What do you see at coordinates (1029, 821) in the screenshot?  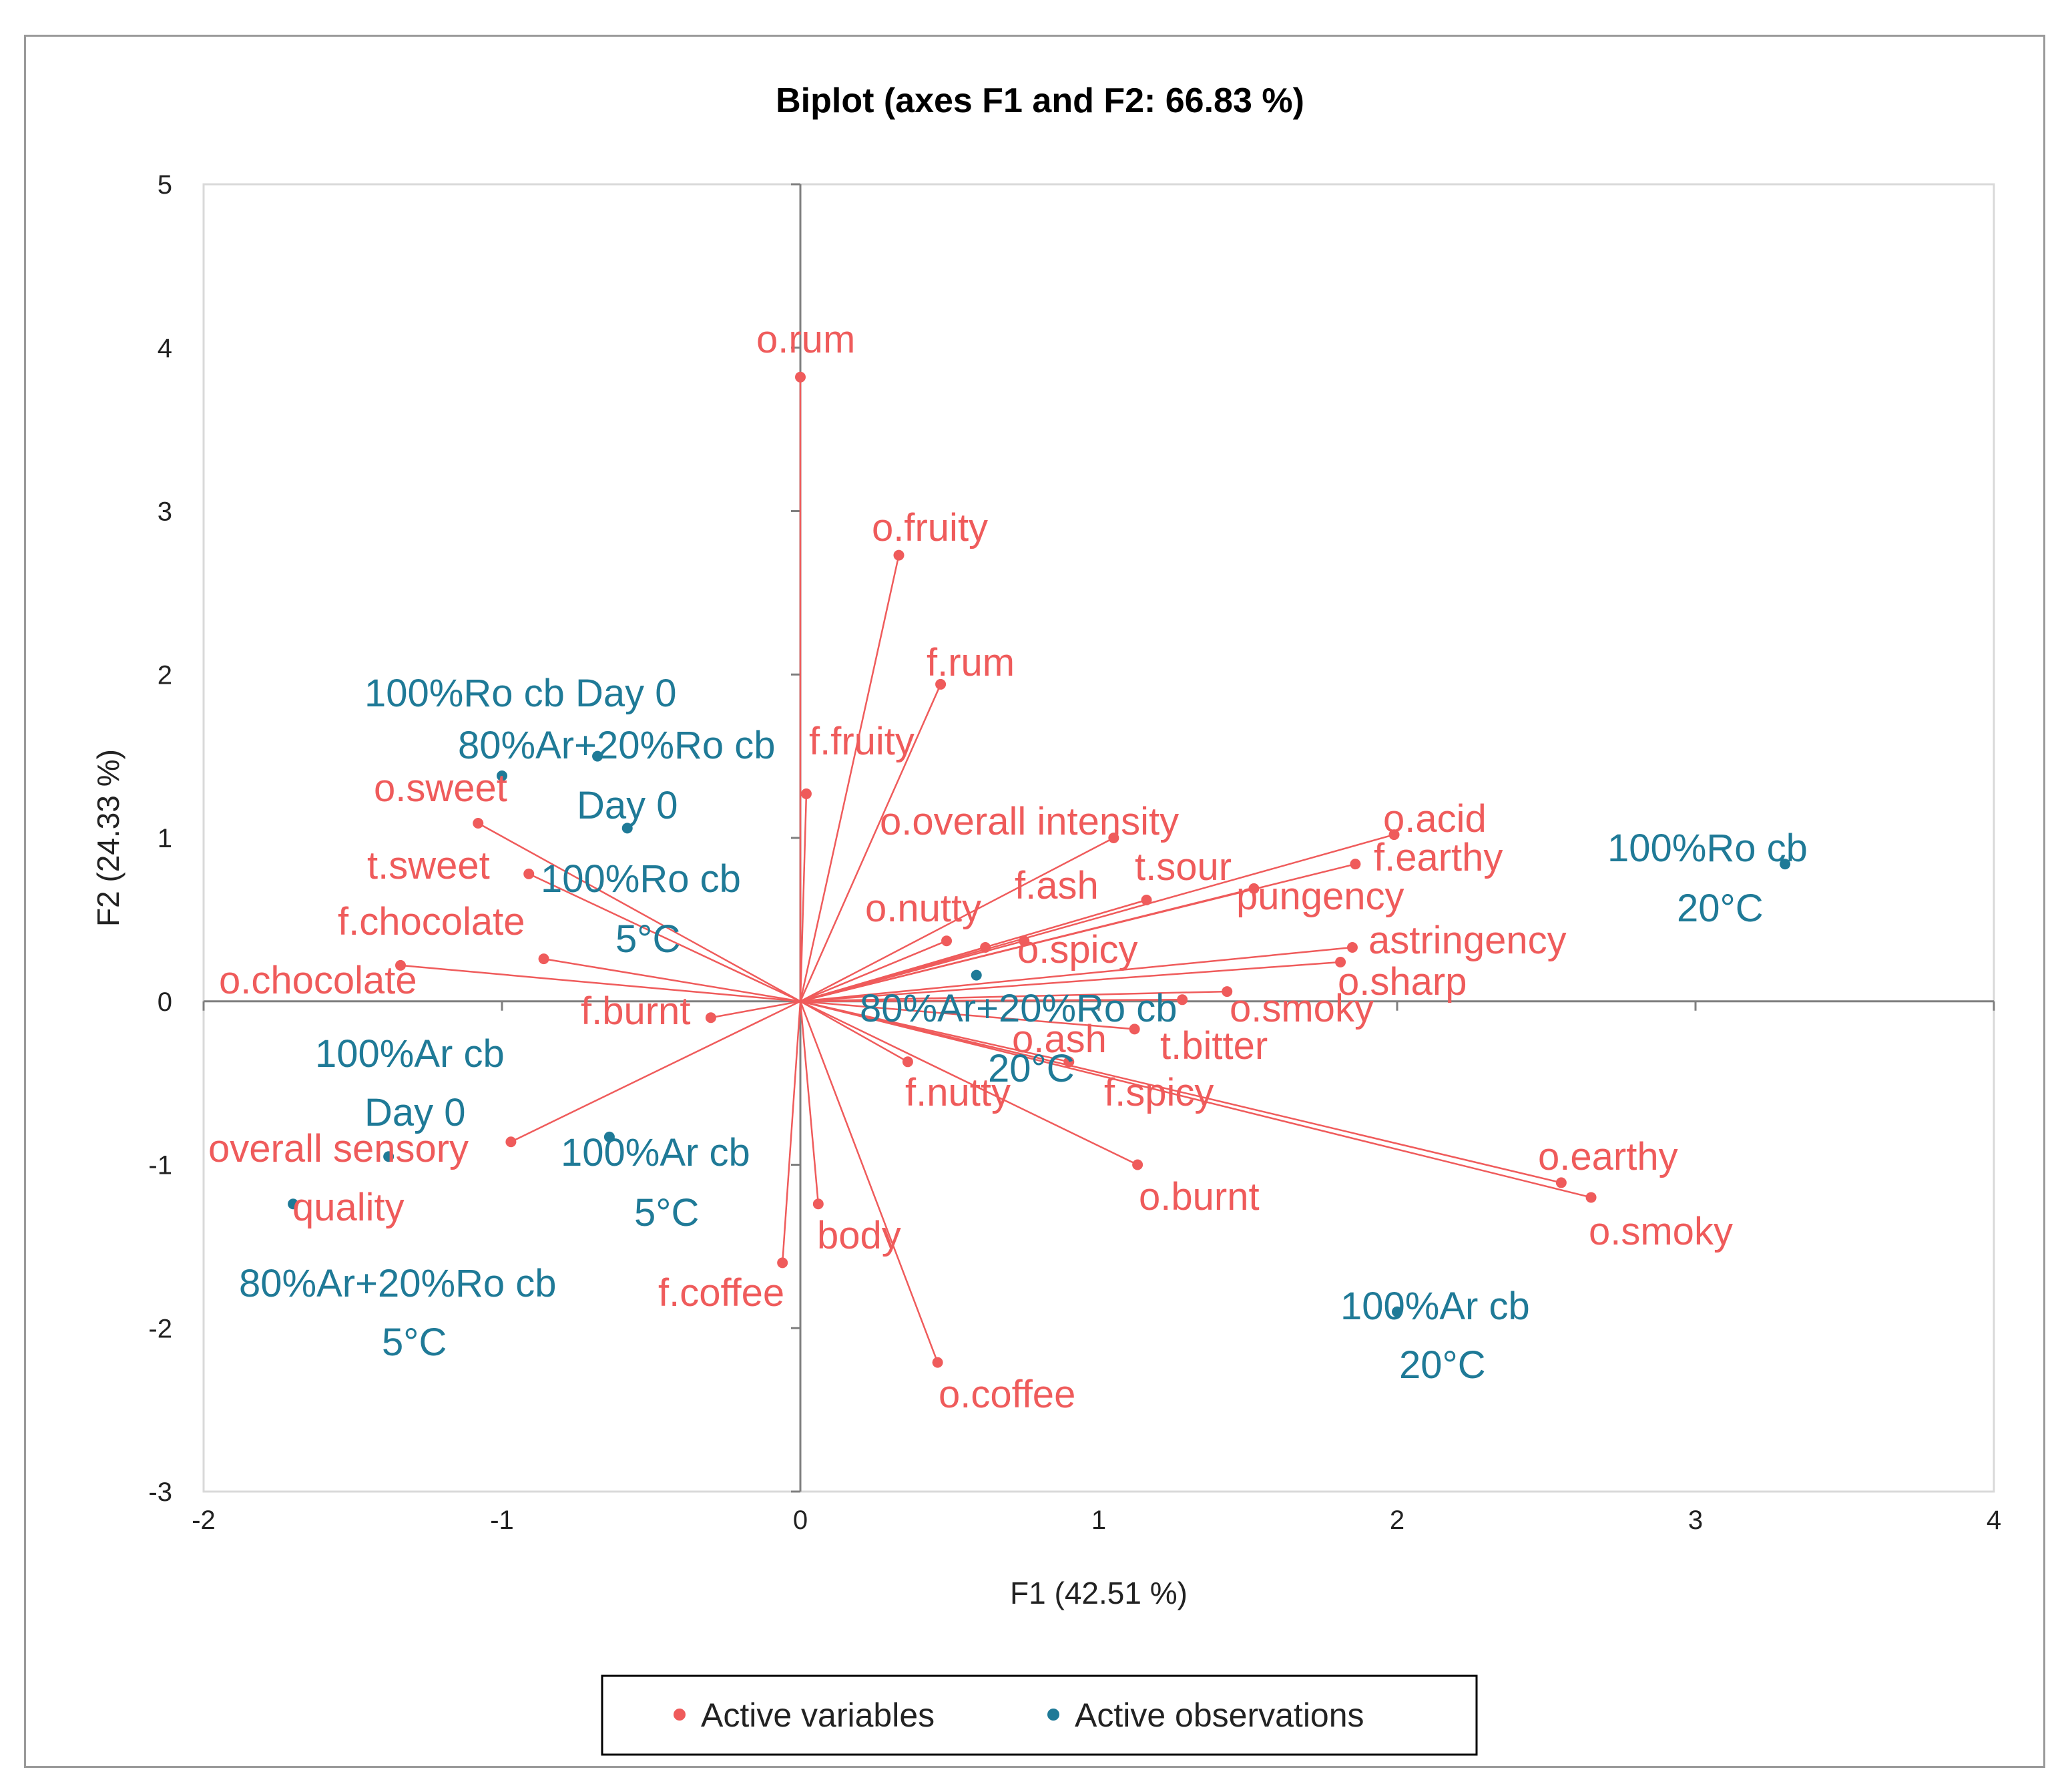 I see `label-o-overall-intensity: o.overall intensity` at bounding box center [1029, 821].